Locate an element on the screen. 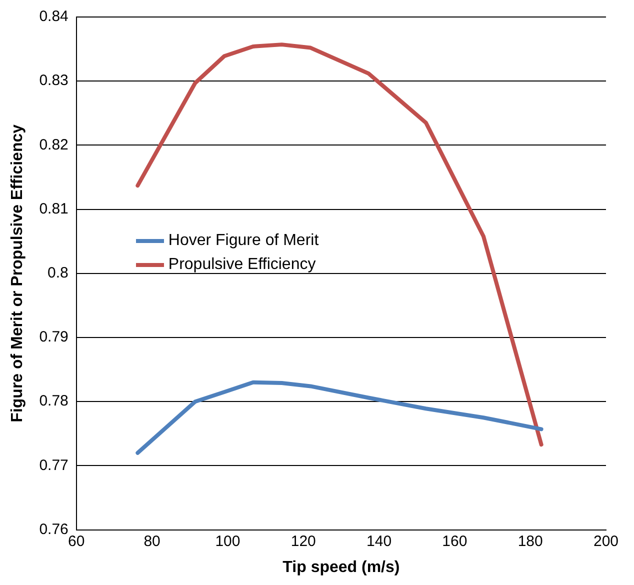 The width and height of the screenshot is (634, 585). y-tick-label: 0.82 is located at coordinates (53, 145).